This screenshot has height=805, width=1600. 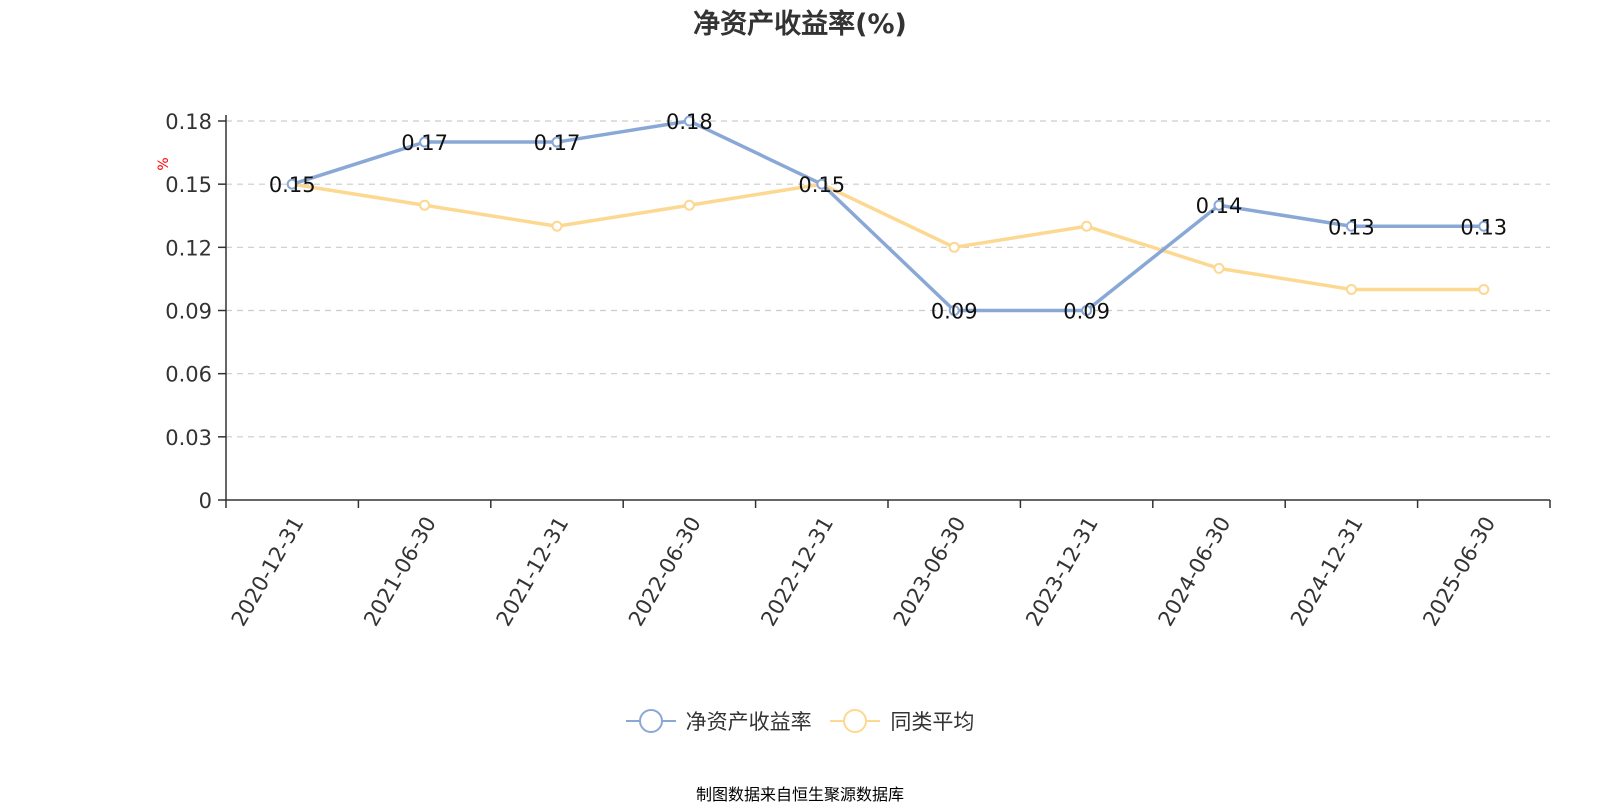 I want to click on x-tick-label: 2020-12-31, so click(x=268, y=572).